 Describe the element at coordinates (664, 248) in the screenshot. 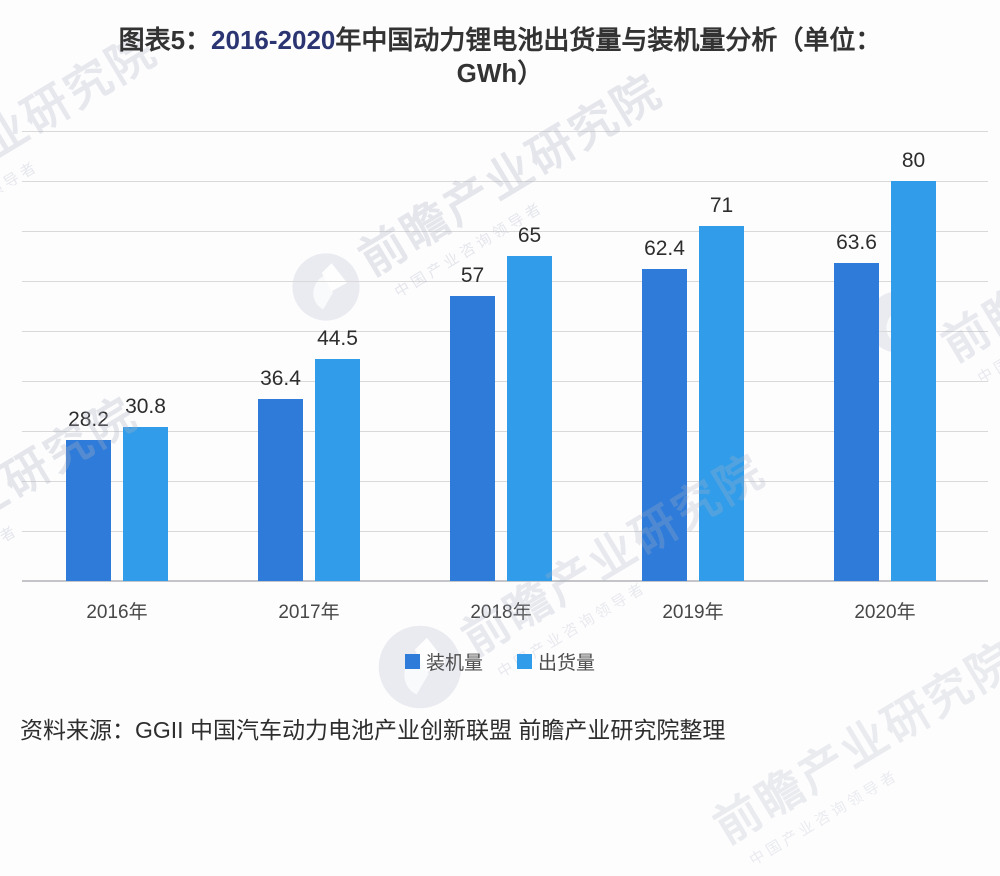

I see `value-label-installed-capacity-3: 62.4` at that location.